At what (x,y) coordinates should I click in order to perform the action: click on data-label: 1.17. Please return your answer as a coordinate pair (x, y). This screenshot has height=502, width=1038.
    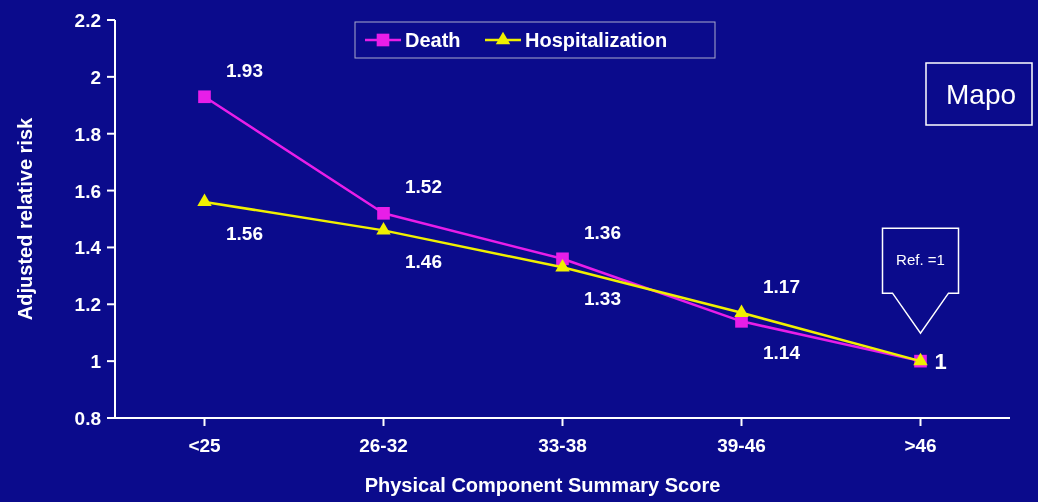
    Looking at the image, I should click on (781, 286).